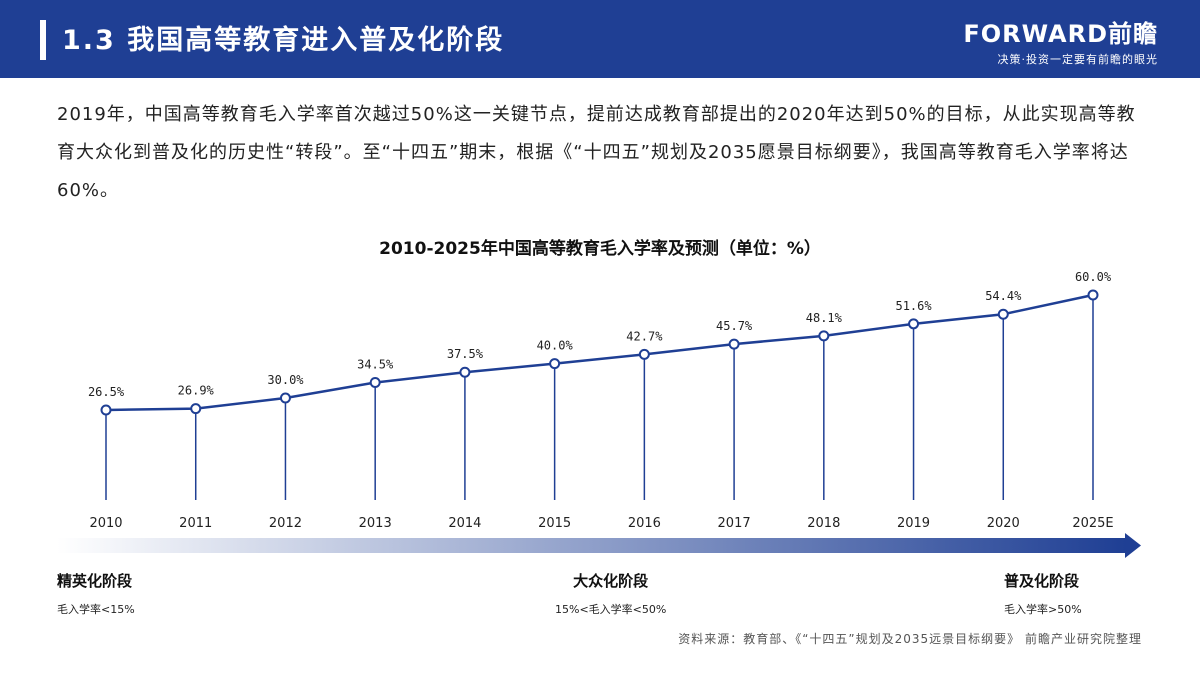 The height and width of the screenshot is (675, 1200). I want to click on brand-slogan: 决策·投资一定要有前瞻的眼光, so click(1077, 59).